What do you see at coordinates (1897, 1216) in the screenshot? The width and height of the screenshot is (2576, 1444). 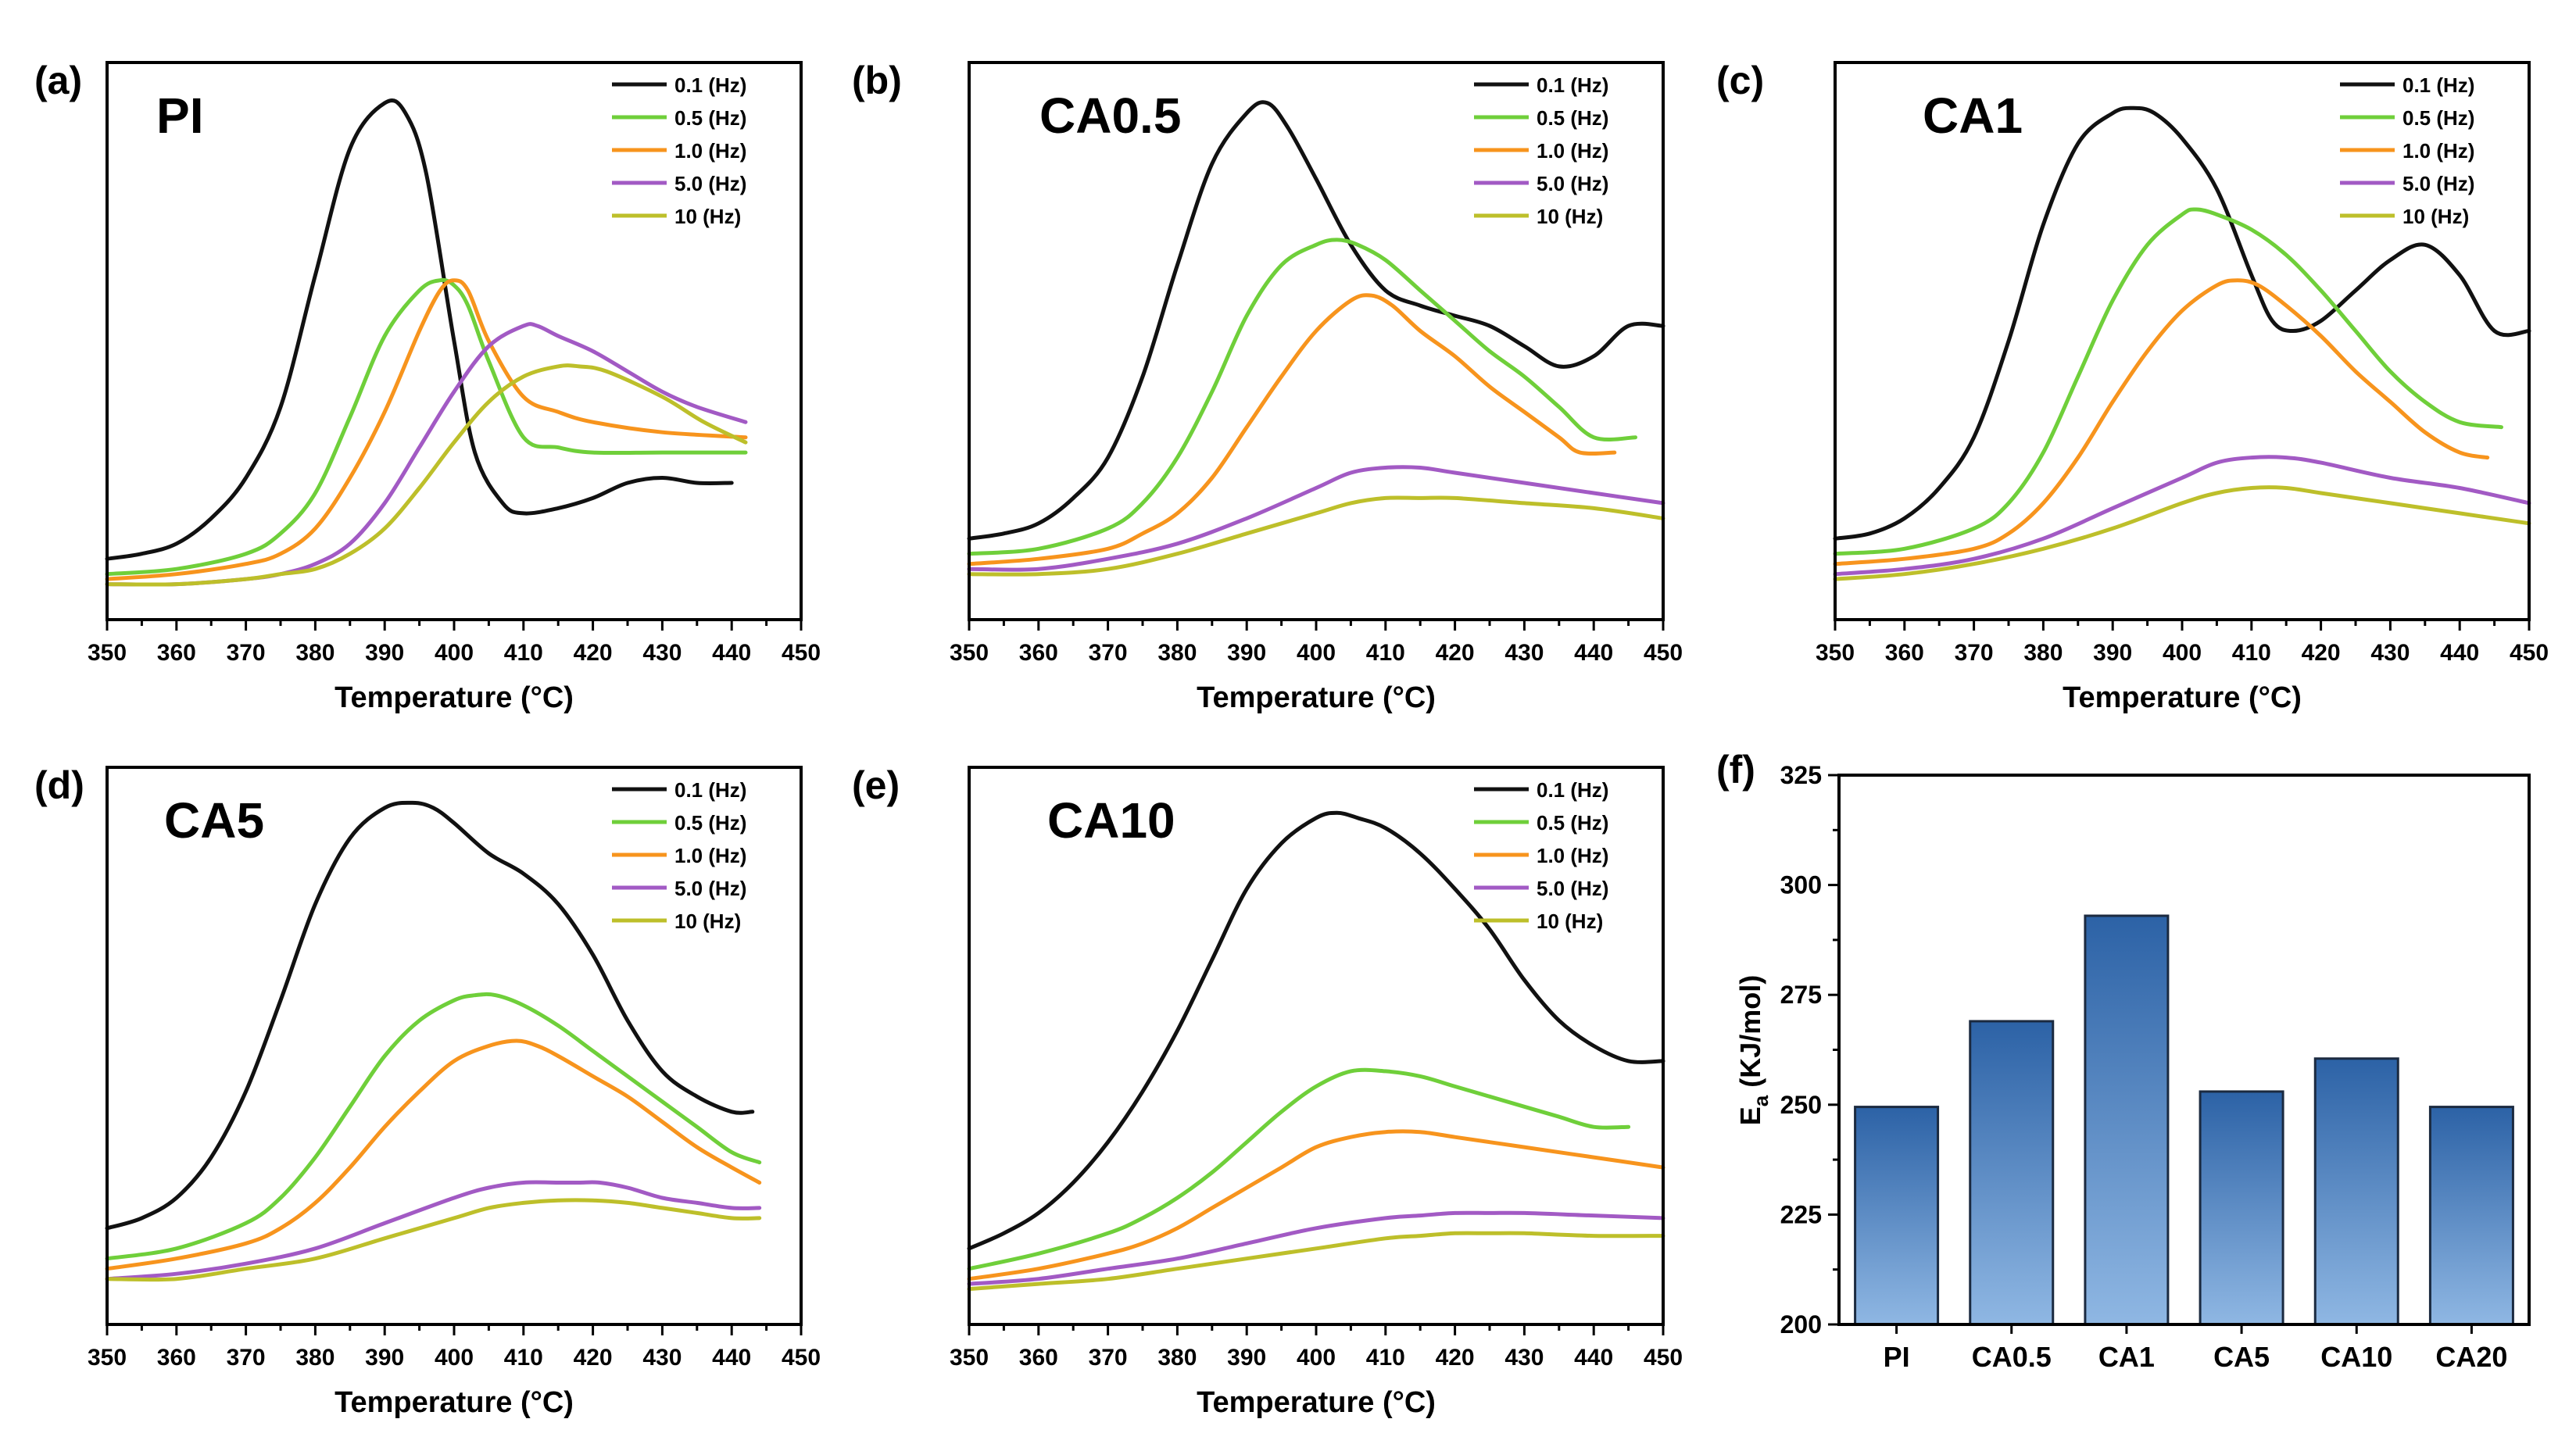 I see `bar-pi` at bounding box center [1897, 1216].